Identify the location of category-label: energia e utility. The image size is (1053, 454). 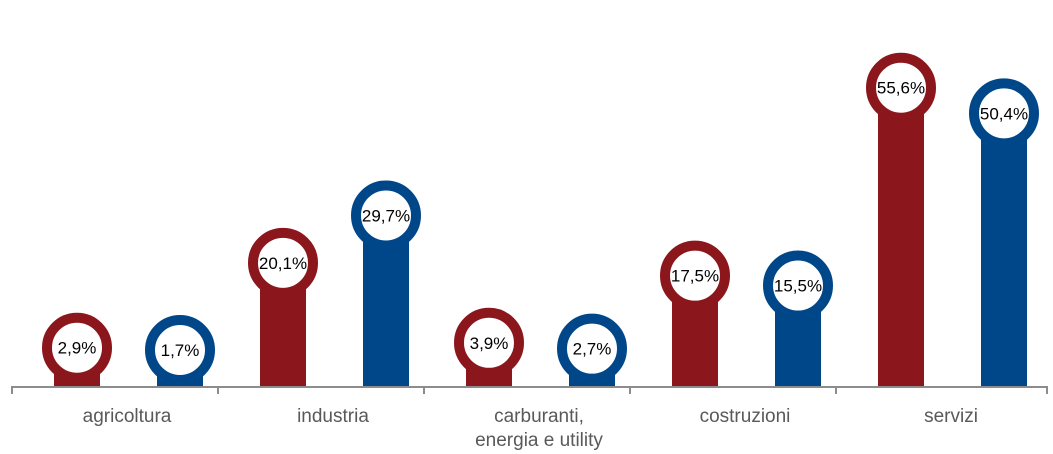
(539, 440).